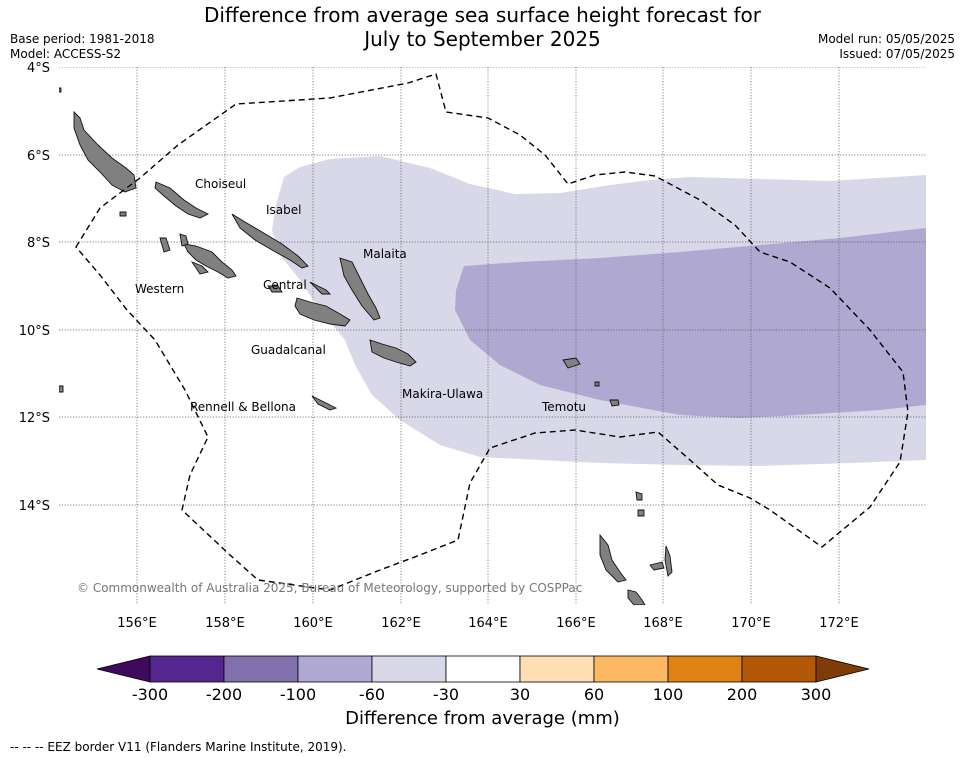  I want to click on island-russell, so click(320, 288).